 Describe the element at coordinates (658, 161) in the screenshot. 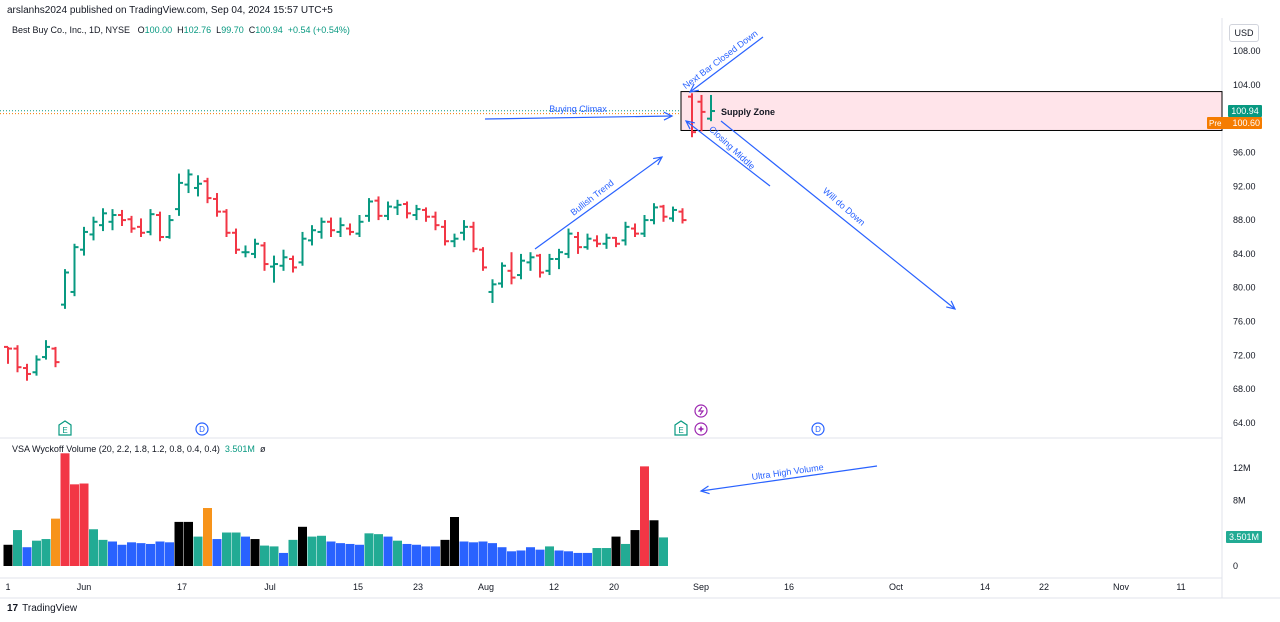

I see `bullish-trend-arrow-head` at that location.